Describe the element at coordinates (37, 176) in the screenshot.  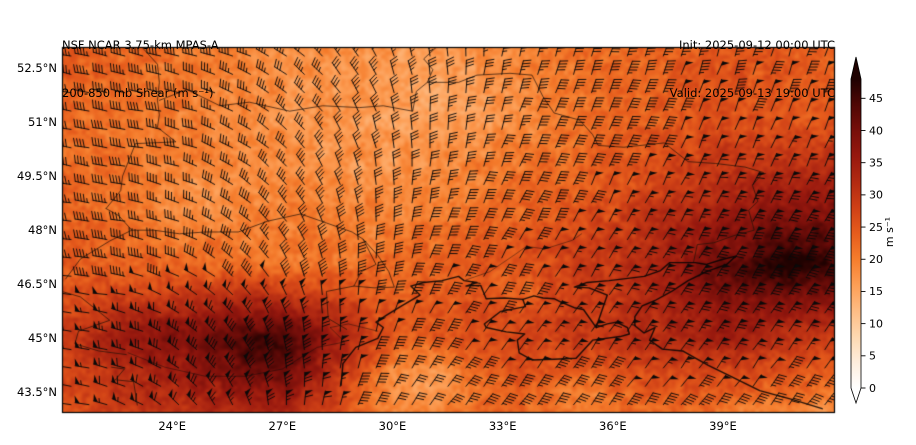
I see `lat-tick-label: 49.5°N` at that location.